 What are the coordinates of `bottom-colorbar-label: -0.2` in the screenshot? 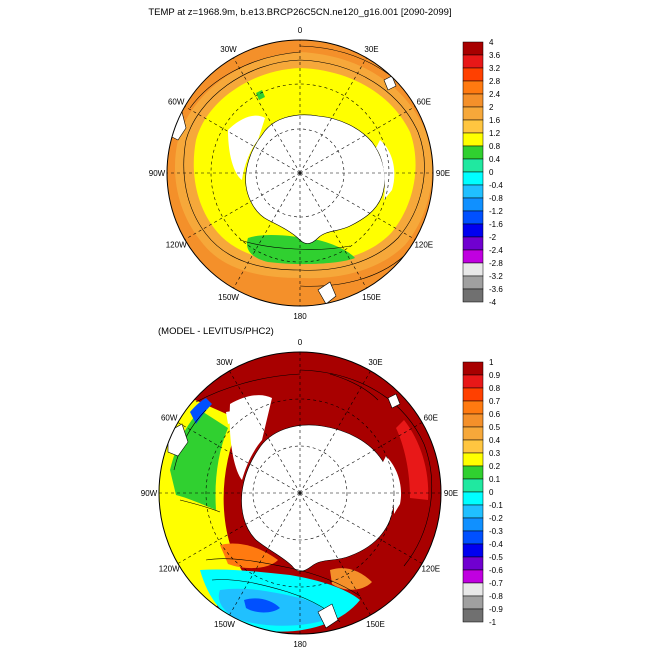 It's located at (496, 518).